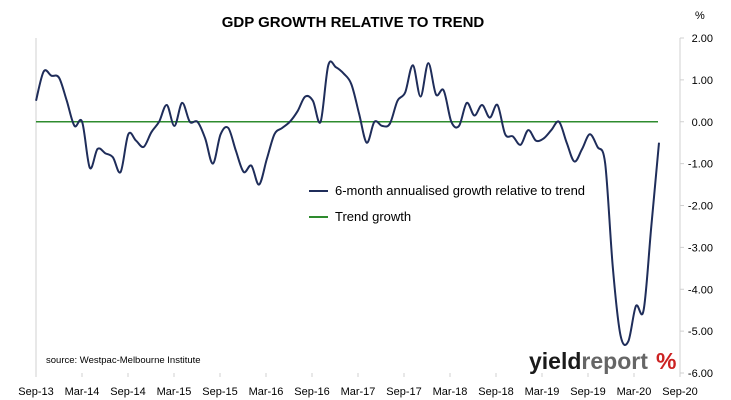 The height and width of the screenshot is (400, 731). I want to click on y-tick-label: -4.00, so click(700, 290).